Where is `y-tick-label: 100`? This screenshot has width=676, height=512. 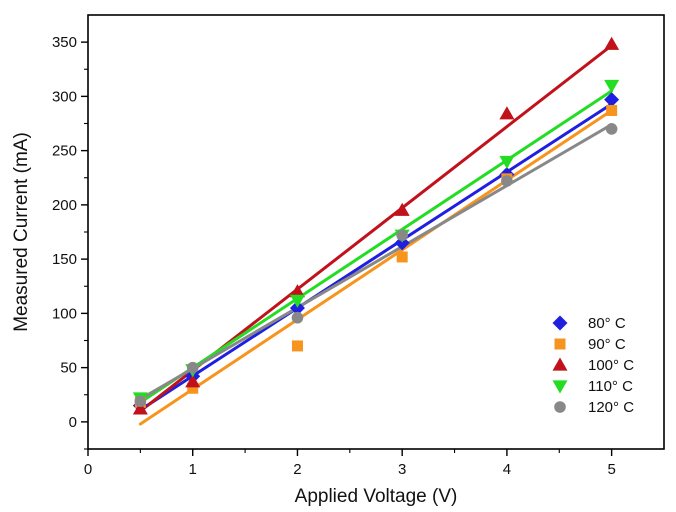 y-tick-label: 100 is located at coordinates (64, 313).